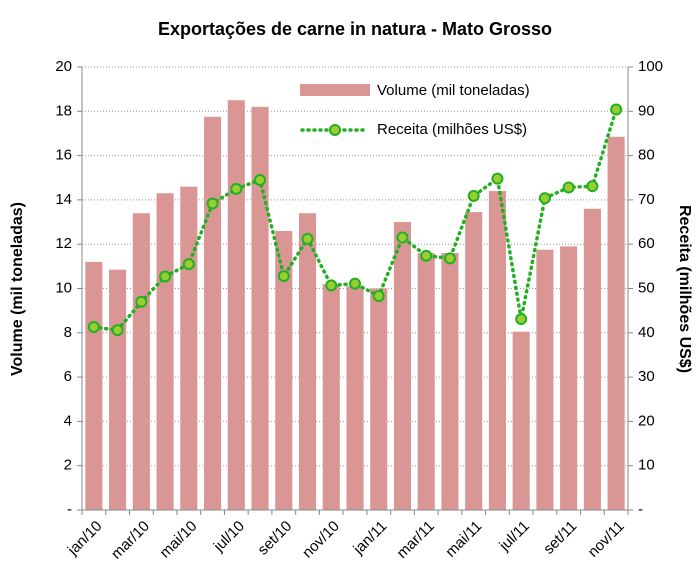  What do you see at coordinates (370, 538) in the screenshot?
I see `x-tick-label: jan/11` at bounding box center [370, 538].